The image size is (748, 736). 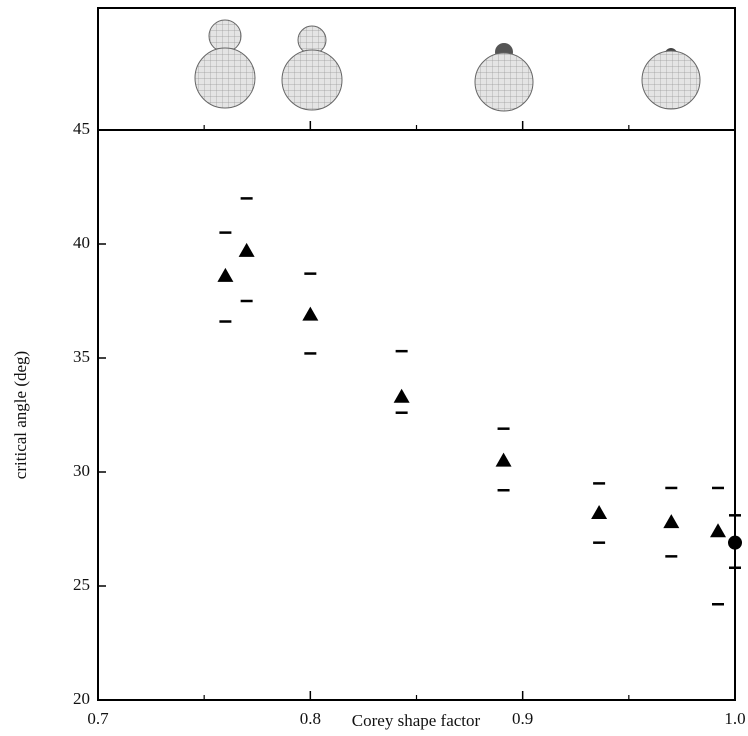 I want to click on x-tick-label: 1.0, so click(x=734, y=718).